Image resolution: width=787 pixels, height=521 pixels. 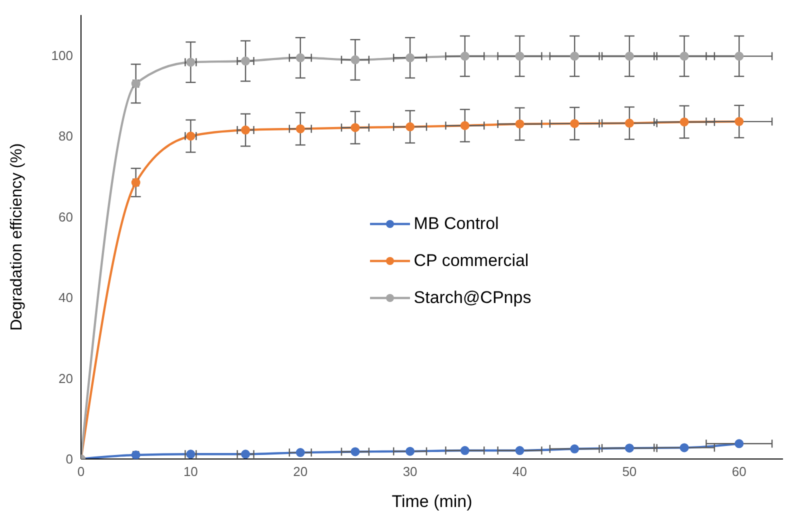 What do you see at coordinates (471, 260) in the screenshot?
I see `legend-label: CP commercial` at bounding box center [471, 260].